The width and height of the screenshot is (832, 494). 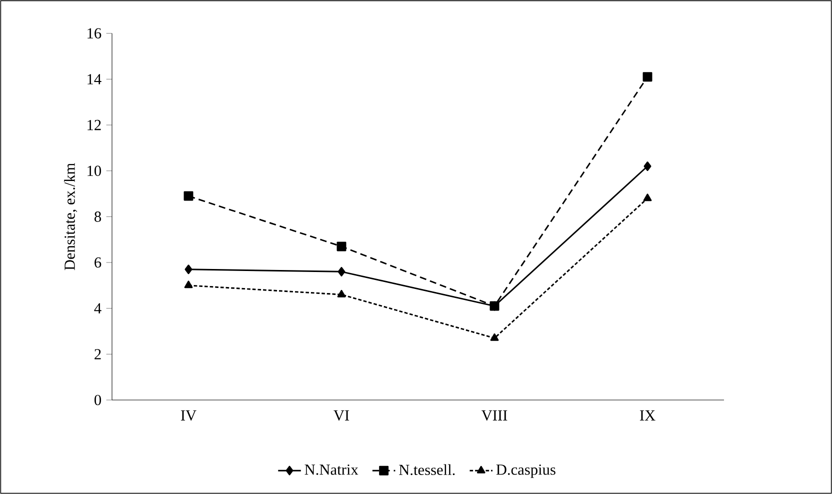 What do you see at coordinates (342, 415) in the screenshot?
I see `x-tick-label: VI` at bounding box center [342, 415].